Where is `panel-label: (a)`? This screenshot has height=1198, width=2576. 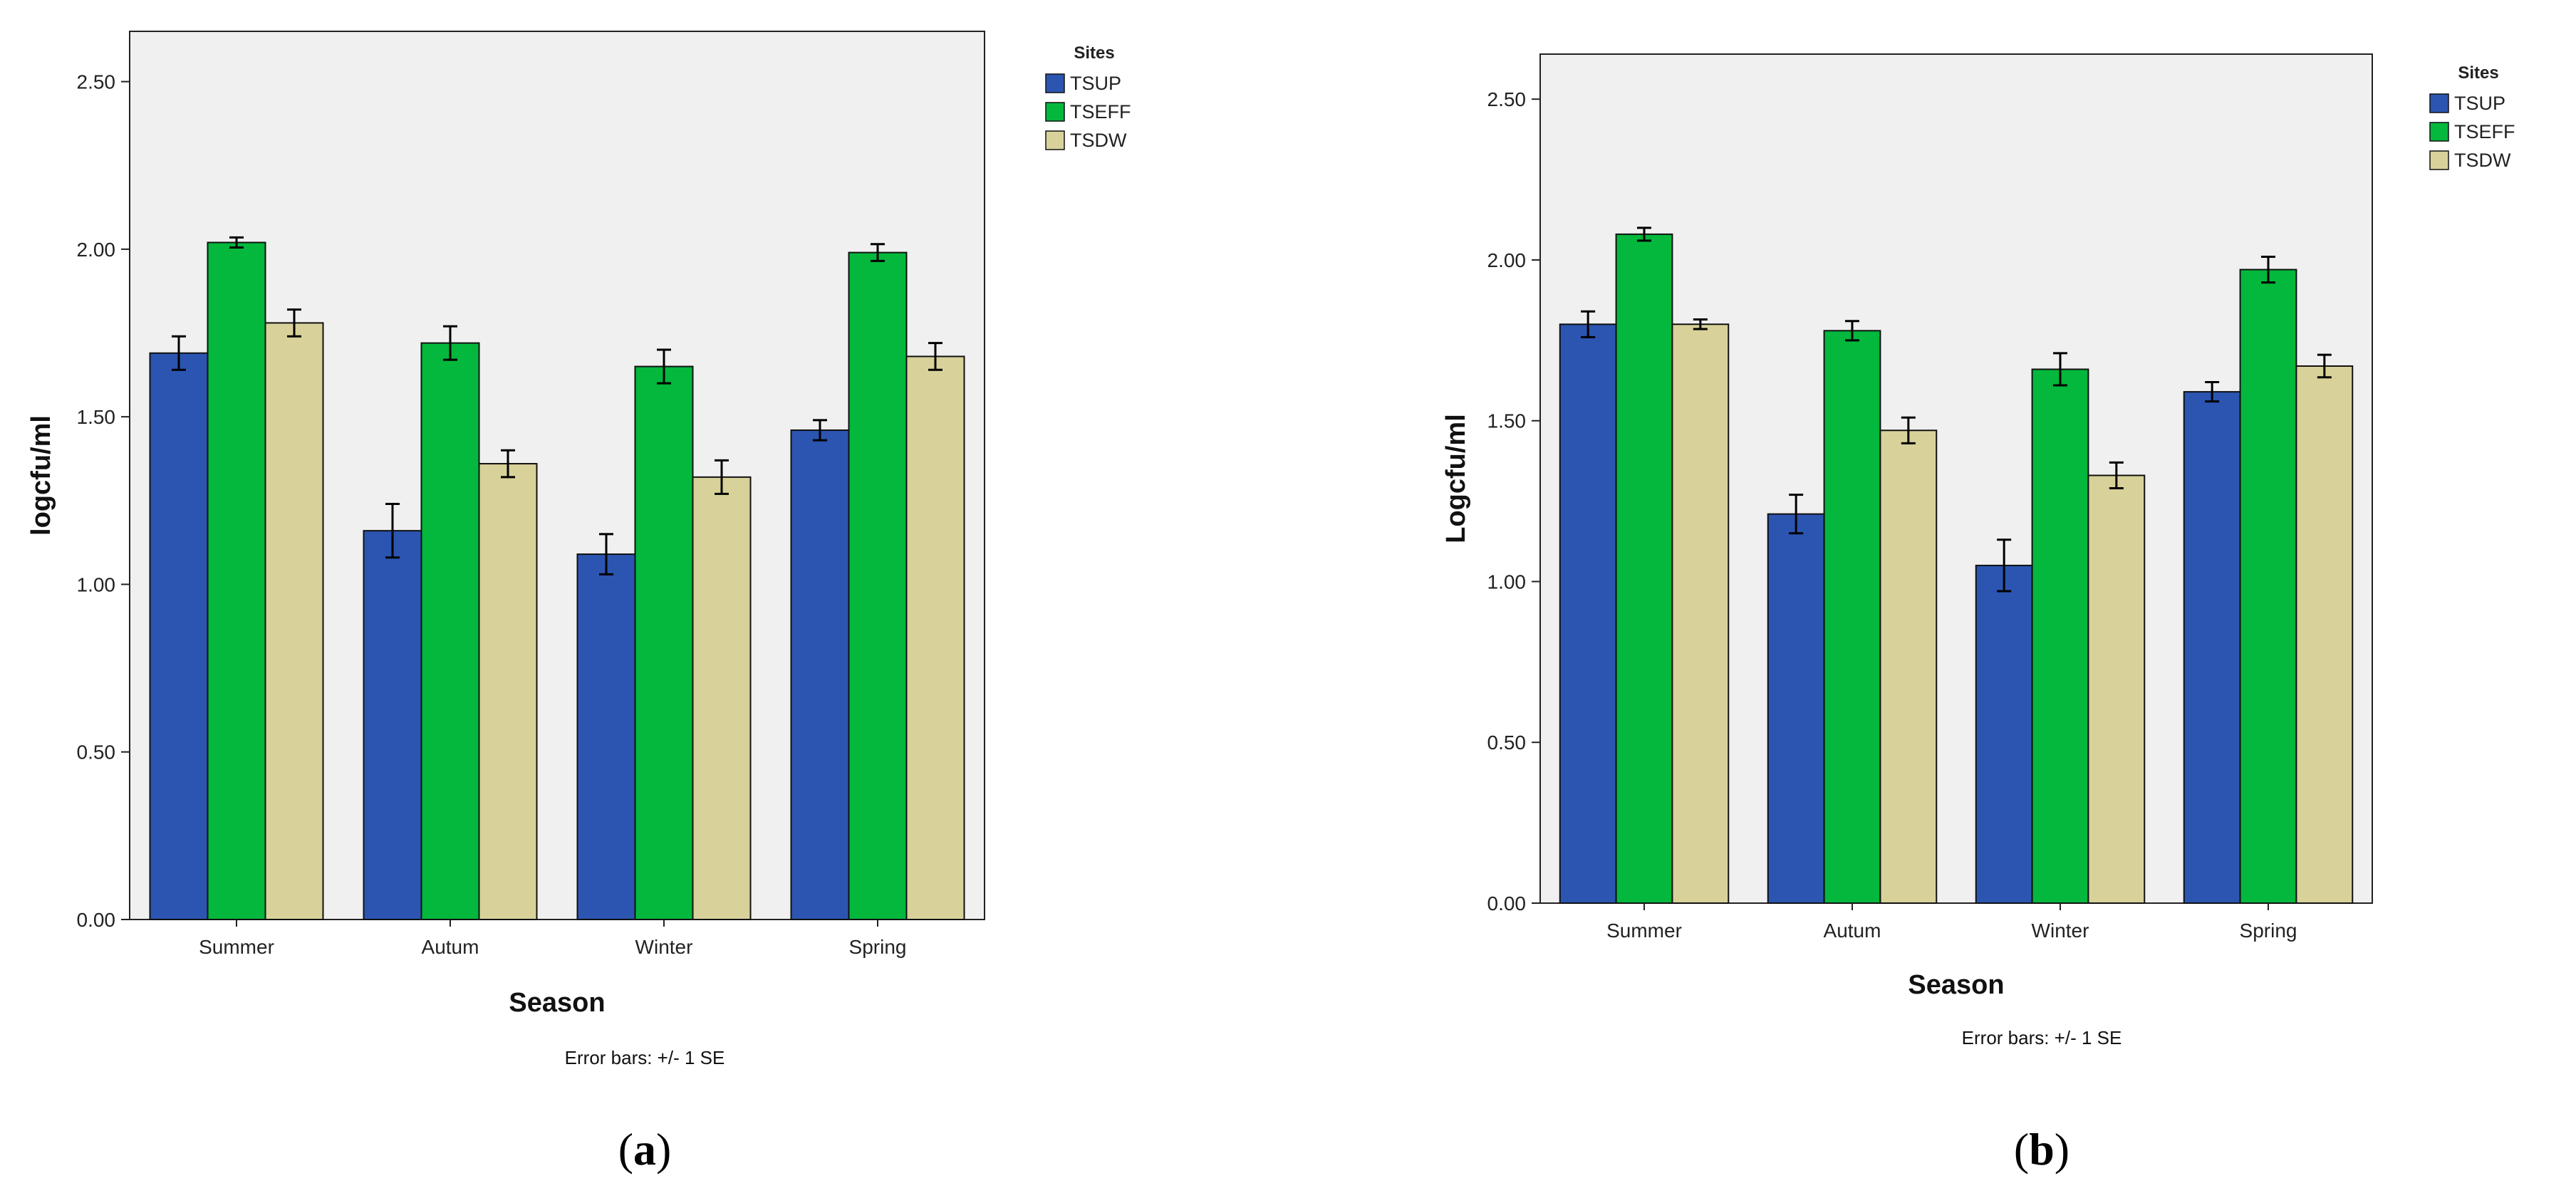 panel-label: (a) is located at coordinates (645, 1149).